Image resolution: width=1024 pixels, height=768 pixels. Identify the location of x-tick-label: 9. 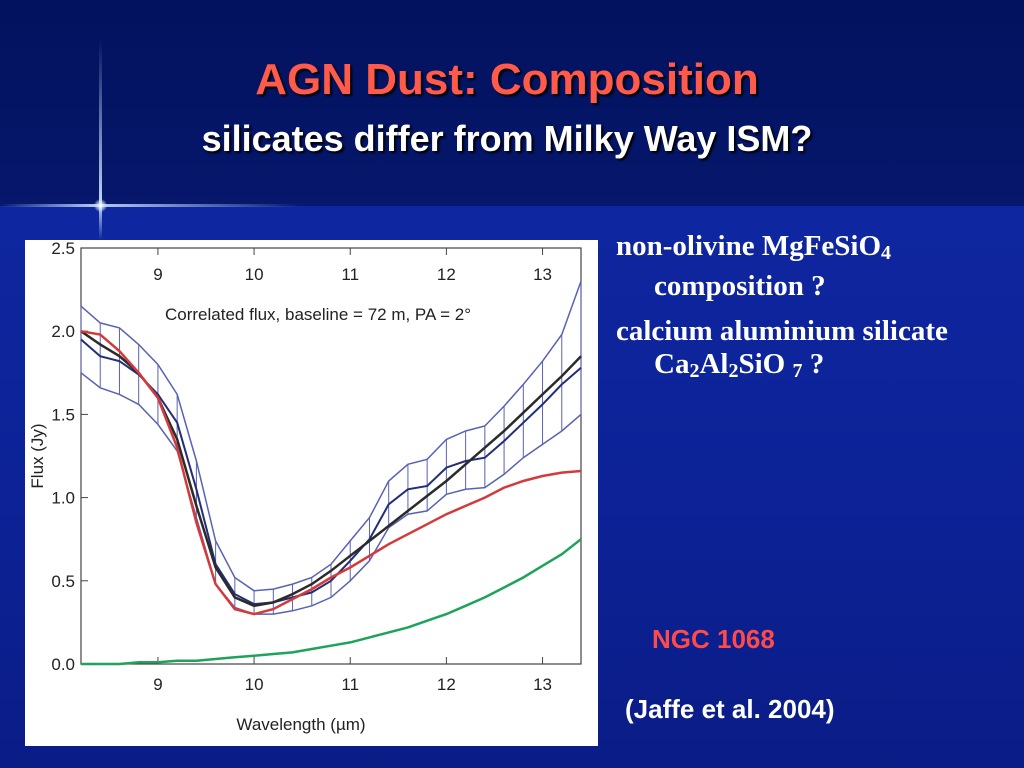
(157, 684).